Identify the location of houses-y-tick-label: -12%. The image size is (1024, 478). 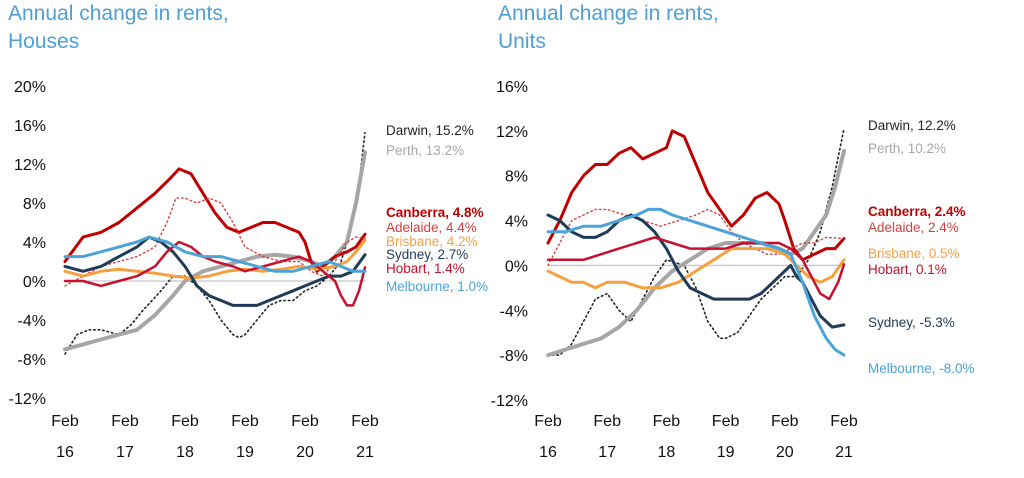
(27, 399).